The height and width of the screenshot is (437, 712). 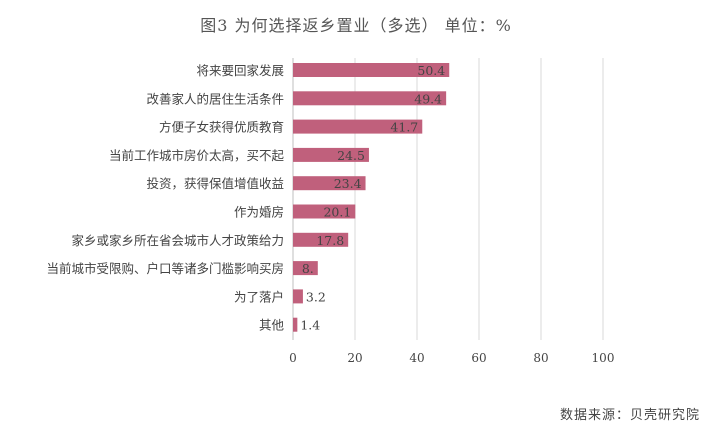 What do you see at coordinates (215, 98) in the screenshot?
I see `category-label: 改善家人的居住生活条件` at bounding box center [215, 98].